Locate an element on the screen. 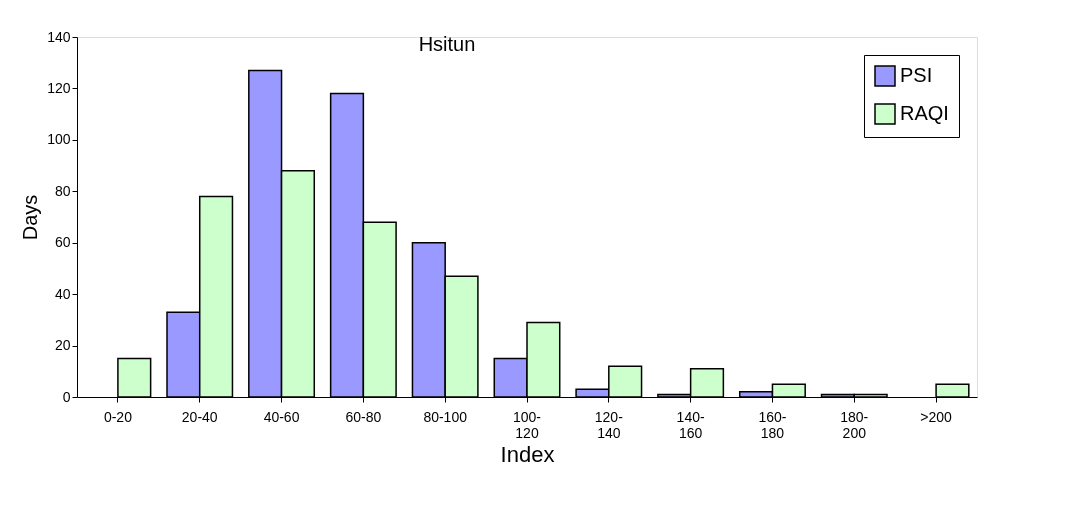  x-tick-label: 20-40 is located at coordinates (199, 416).